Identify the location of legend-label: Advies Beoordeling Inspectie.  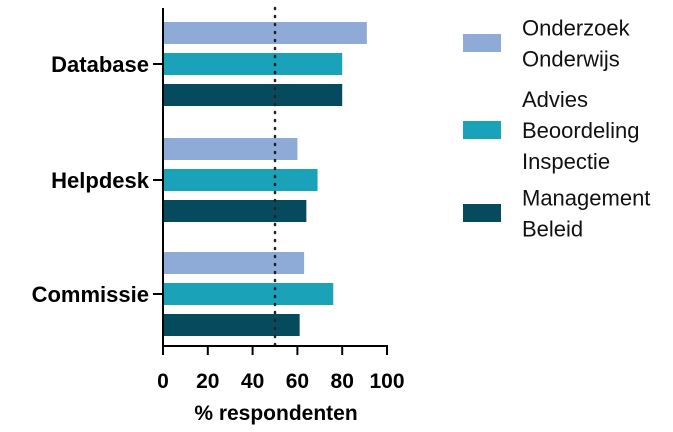
(580, 130).